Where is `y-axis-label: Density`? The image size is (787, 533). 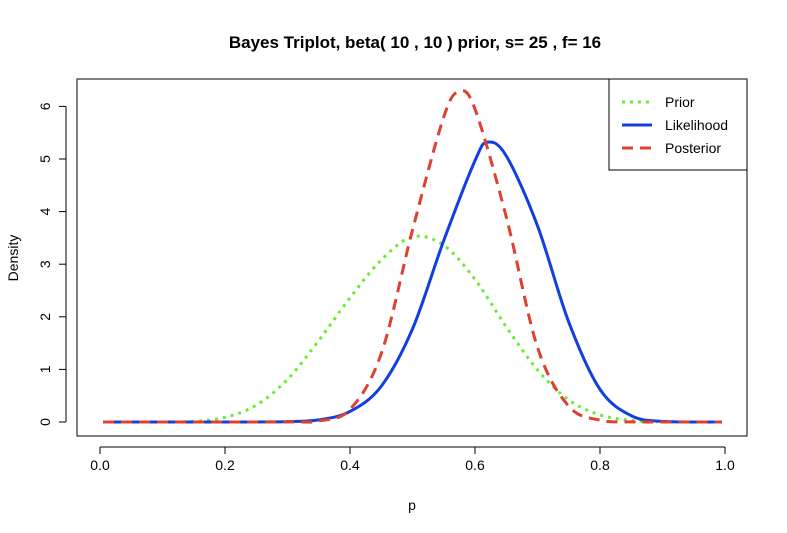
y-axis-label: Density is located at coordinates (13, 258).